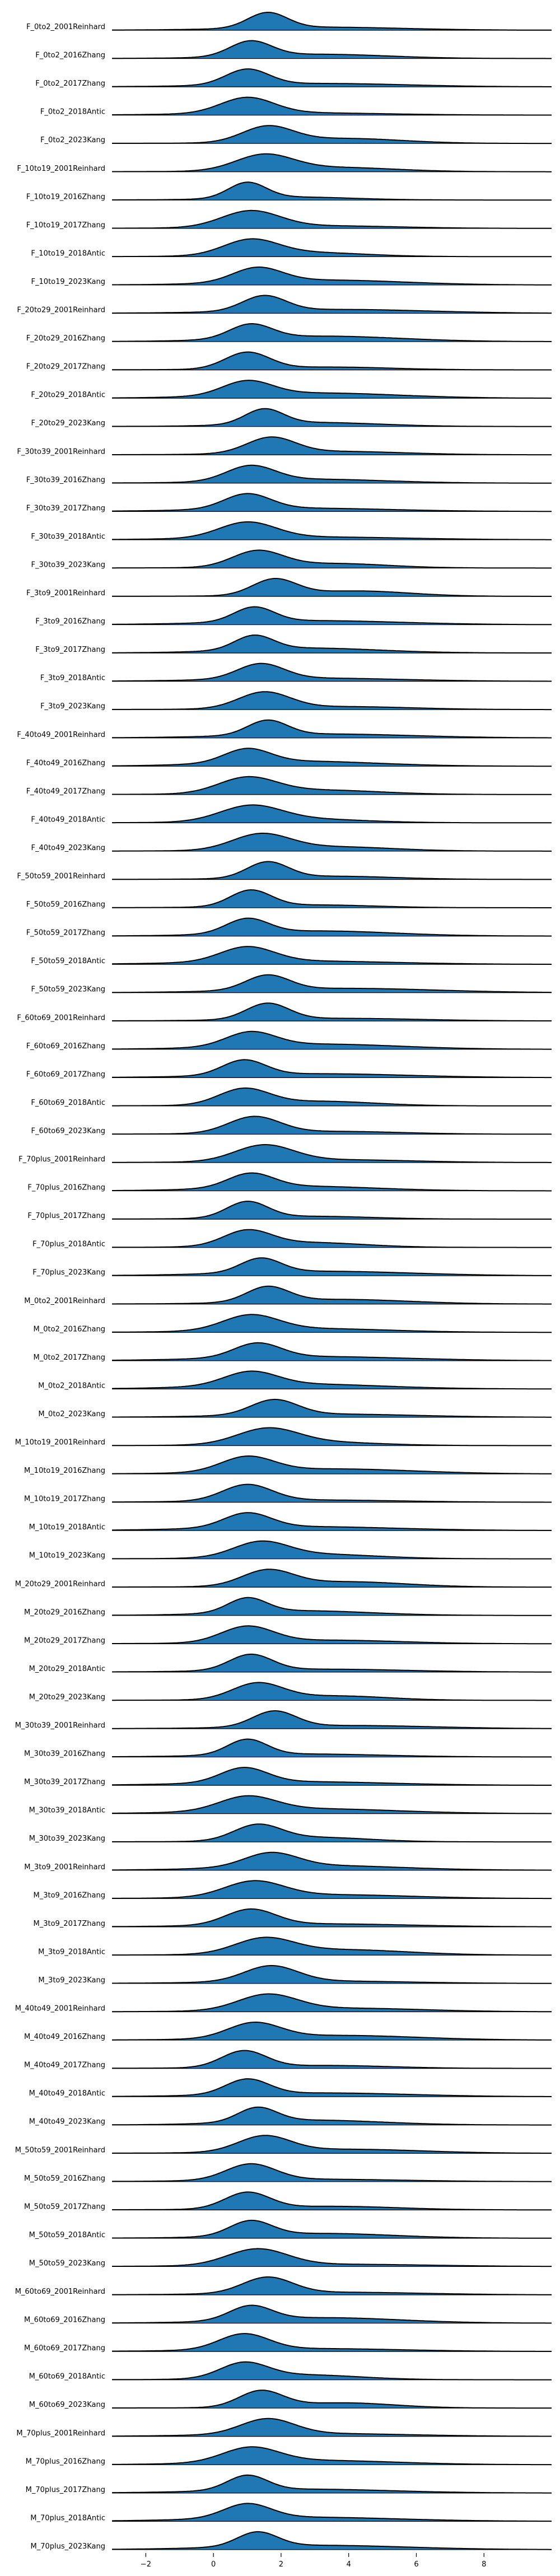 The width and height of the screenshot is (560, 2576). Describe the element at coordinates (290, 1663) in the screenshot. I see `ridge-row: M_20to29_2018Antic` at that location.